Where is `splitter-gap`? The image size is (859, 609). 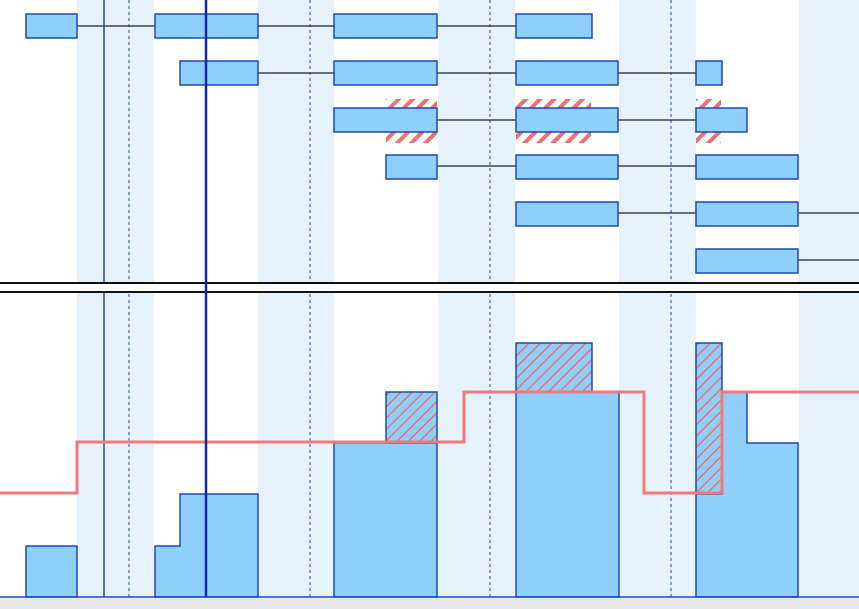
splitter-gap is located at coordinates (429, 287).